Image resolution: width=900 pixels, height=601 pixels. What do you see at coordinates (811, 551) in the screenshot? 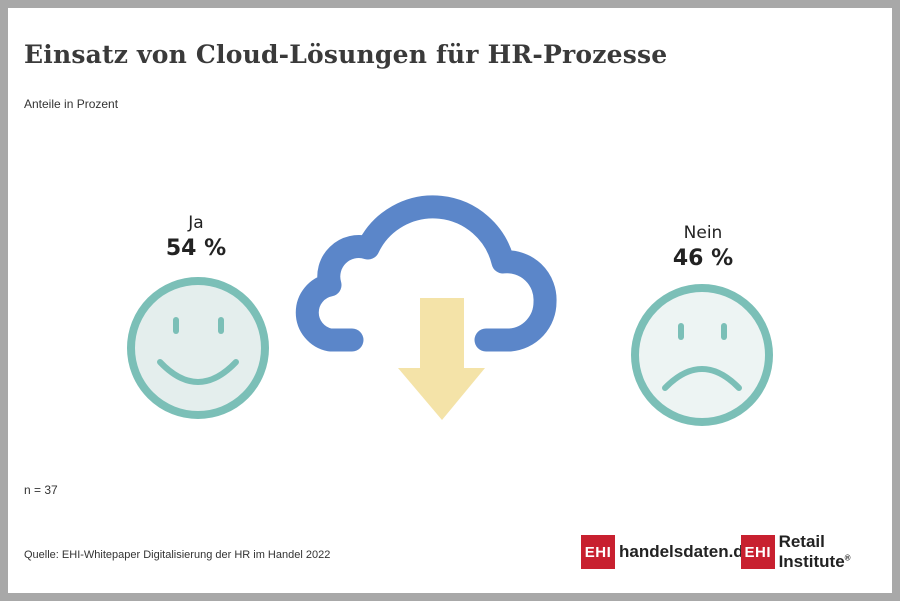
I see `retail-institute-text: Retail Institute` at bounding box center [811, 551].